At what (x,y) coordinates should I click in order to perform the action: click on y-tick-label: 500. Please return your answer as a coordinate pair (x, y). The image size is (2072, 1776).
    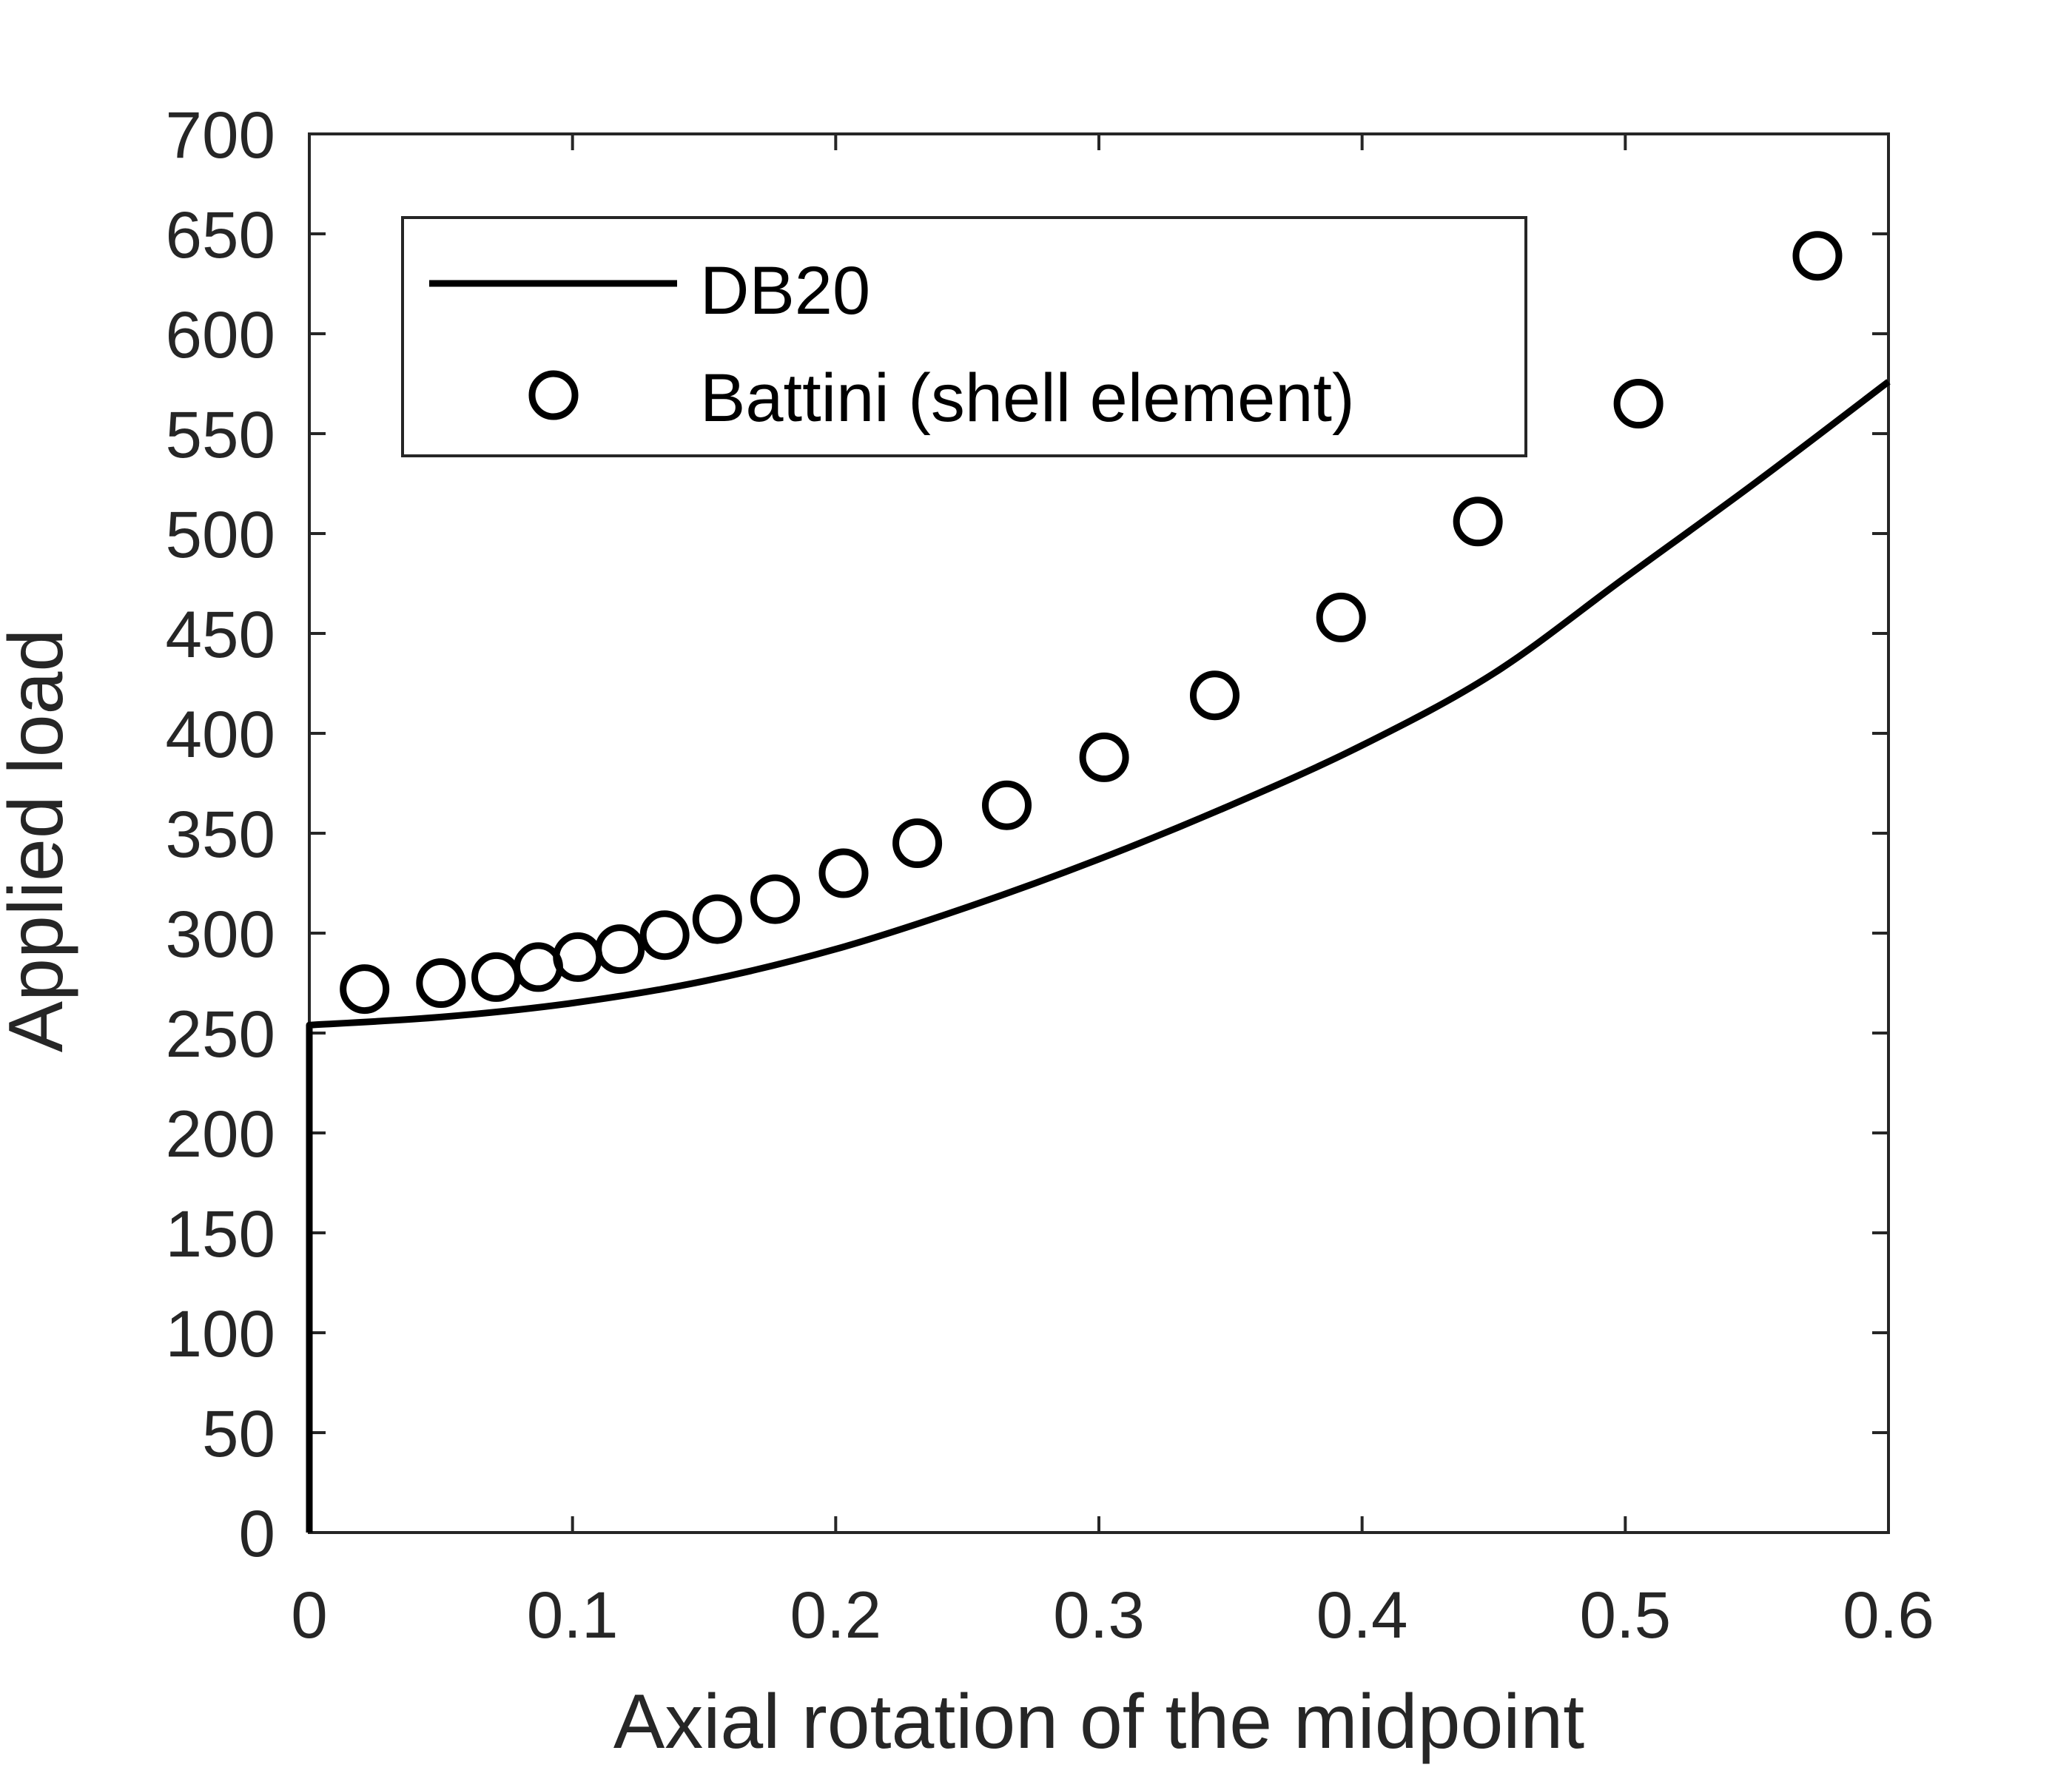
    Looking at the image, I should click on (221, 534).